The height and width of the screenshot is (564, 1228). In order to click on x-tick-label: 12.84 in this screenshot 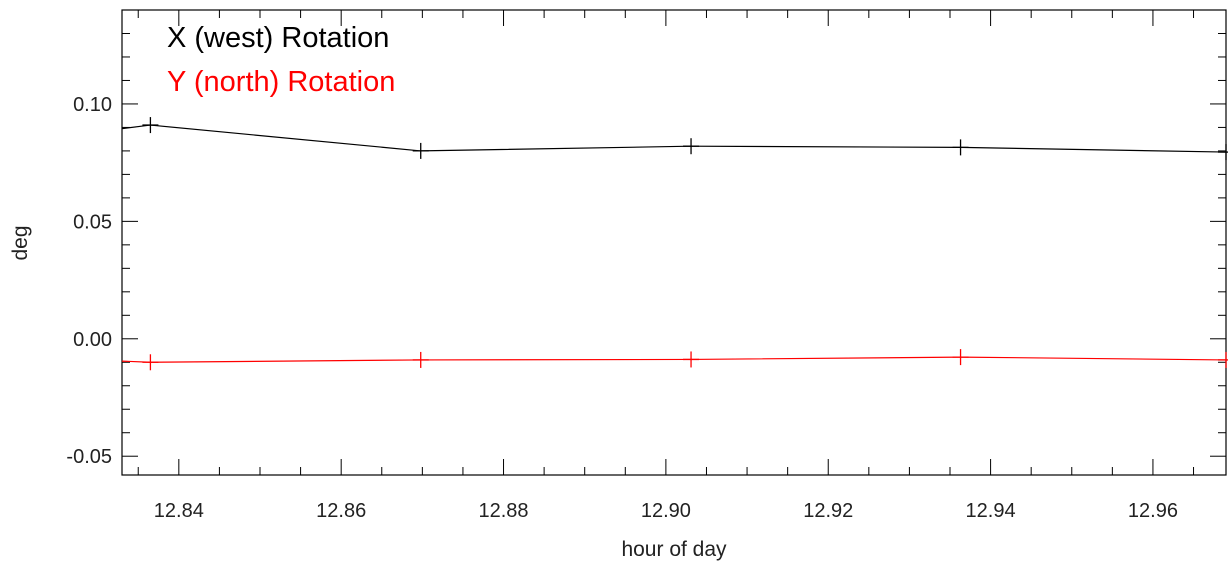, I will do `click(179, 511)`.